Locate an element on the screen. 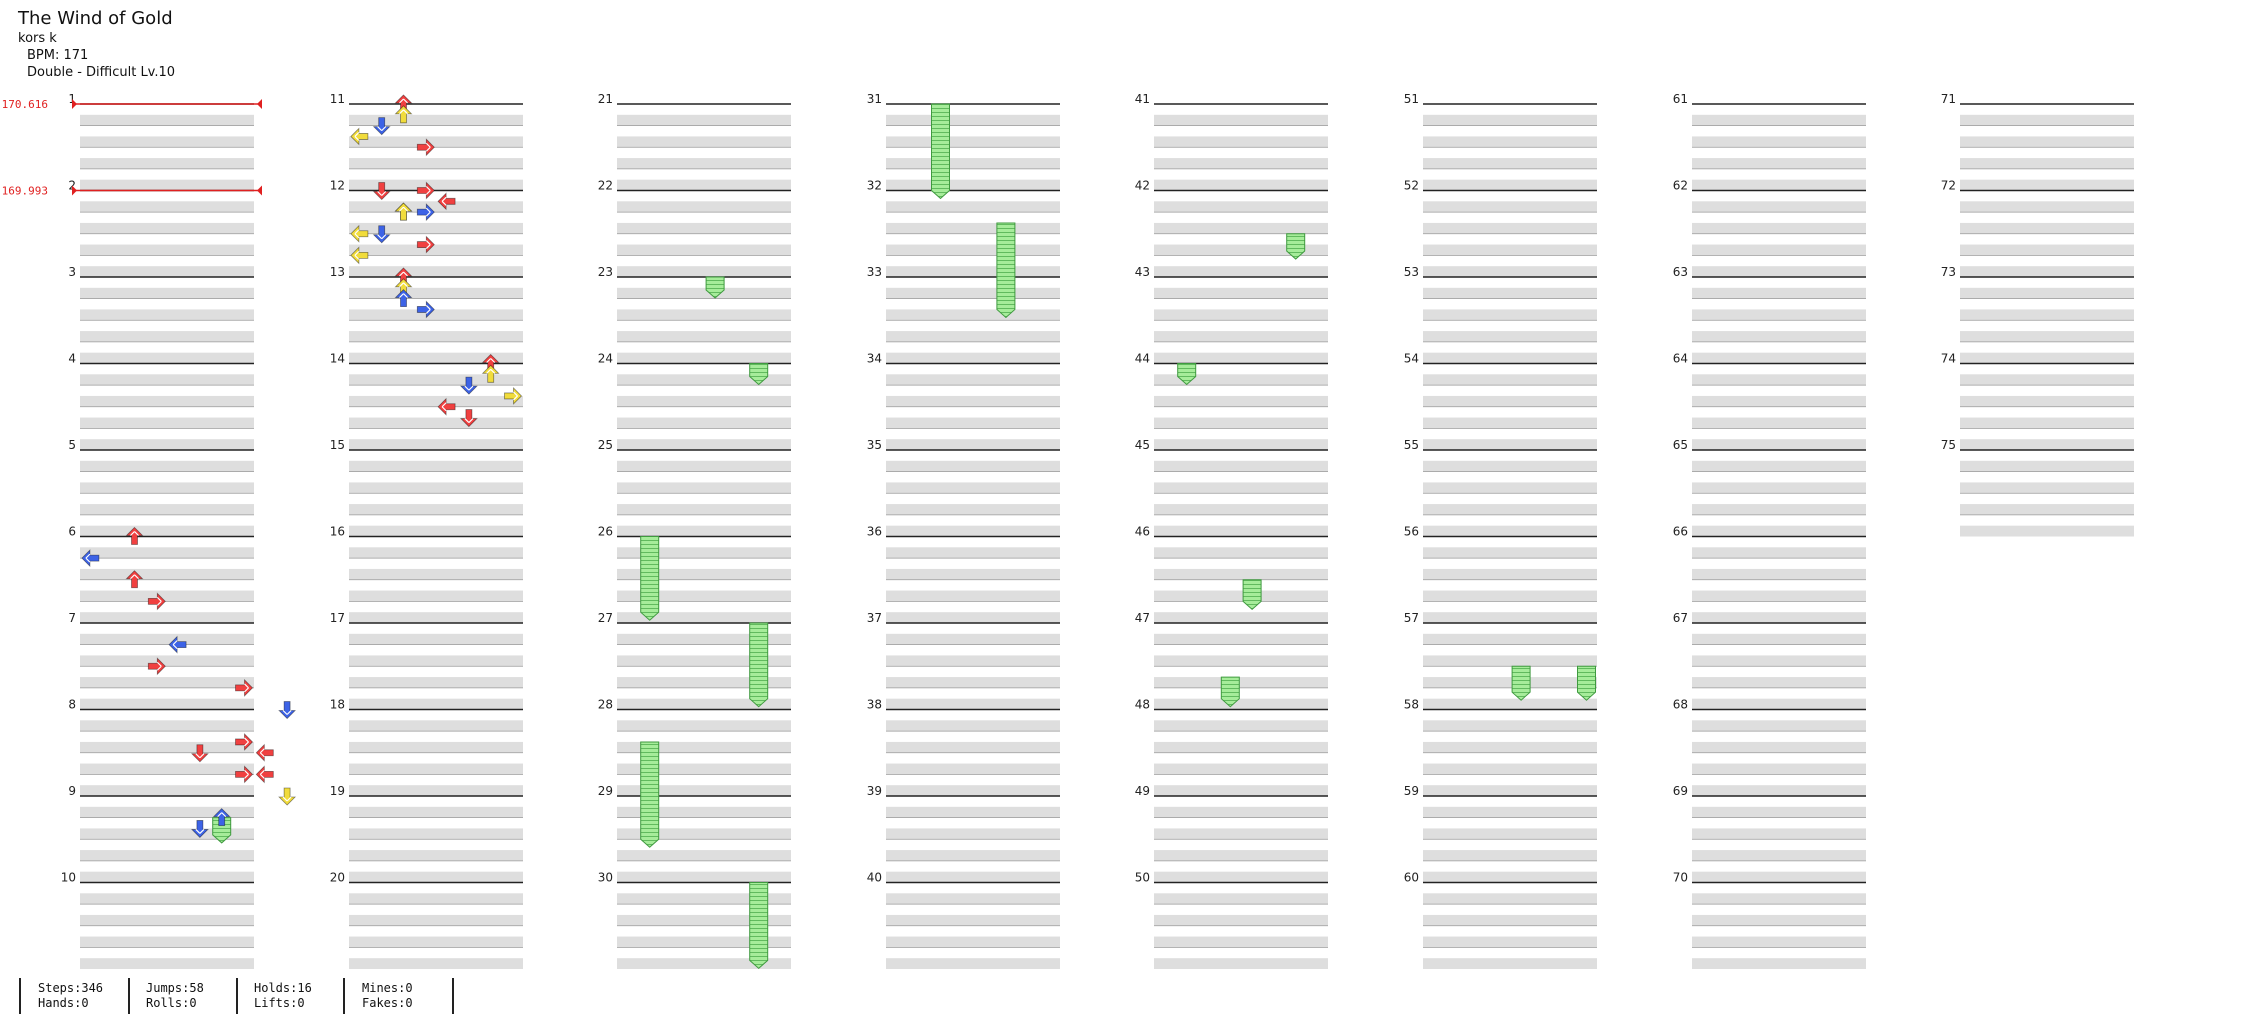  measure-number: 44 is located at coordinates (1142, 359).